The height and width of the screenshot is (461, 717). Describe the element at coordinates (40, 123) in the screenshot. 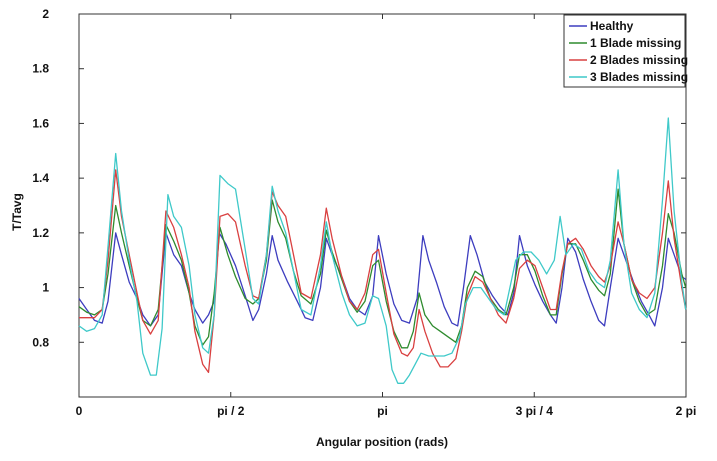

I see `y-tick-label: 1.6` at that location.